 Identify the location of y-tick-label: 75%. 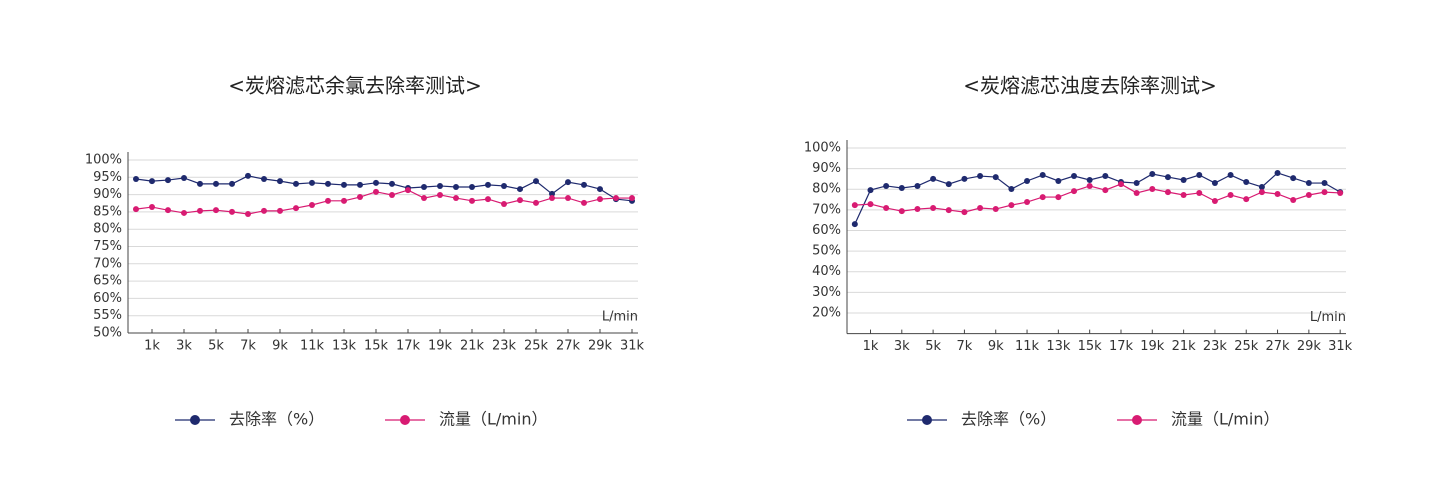
(107, 246).